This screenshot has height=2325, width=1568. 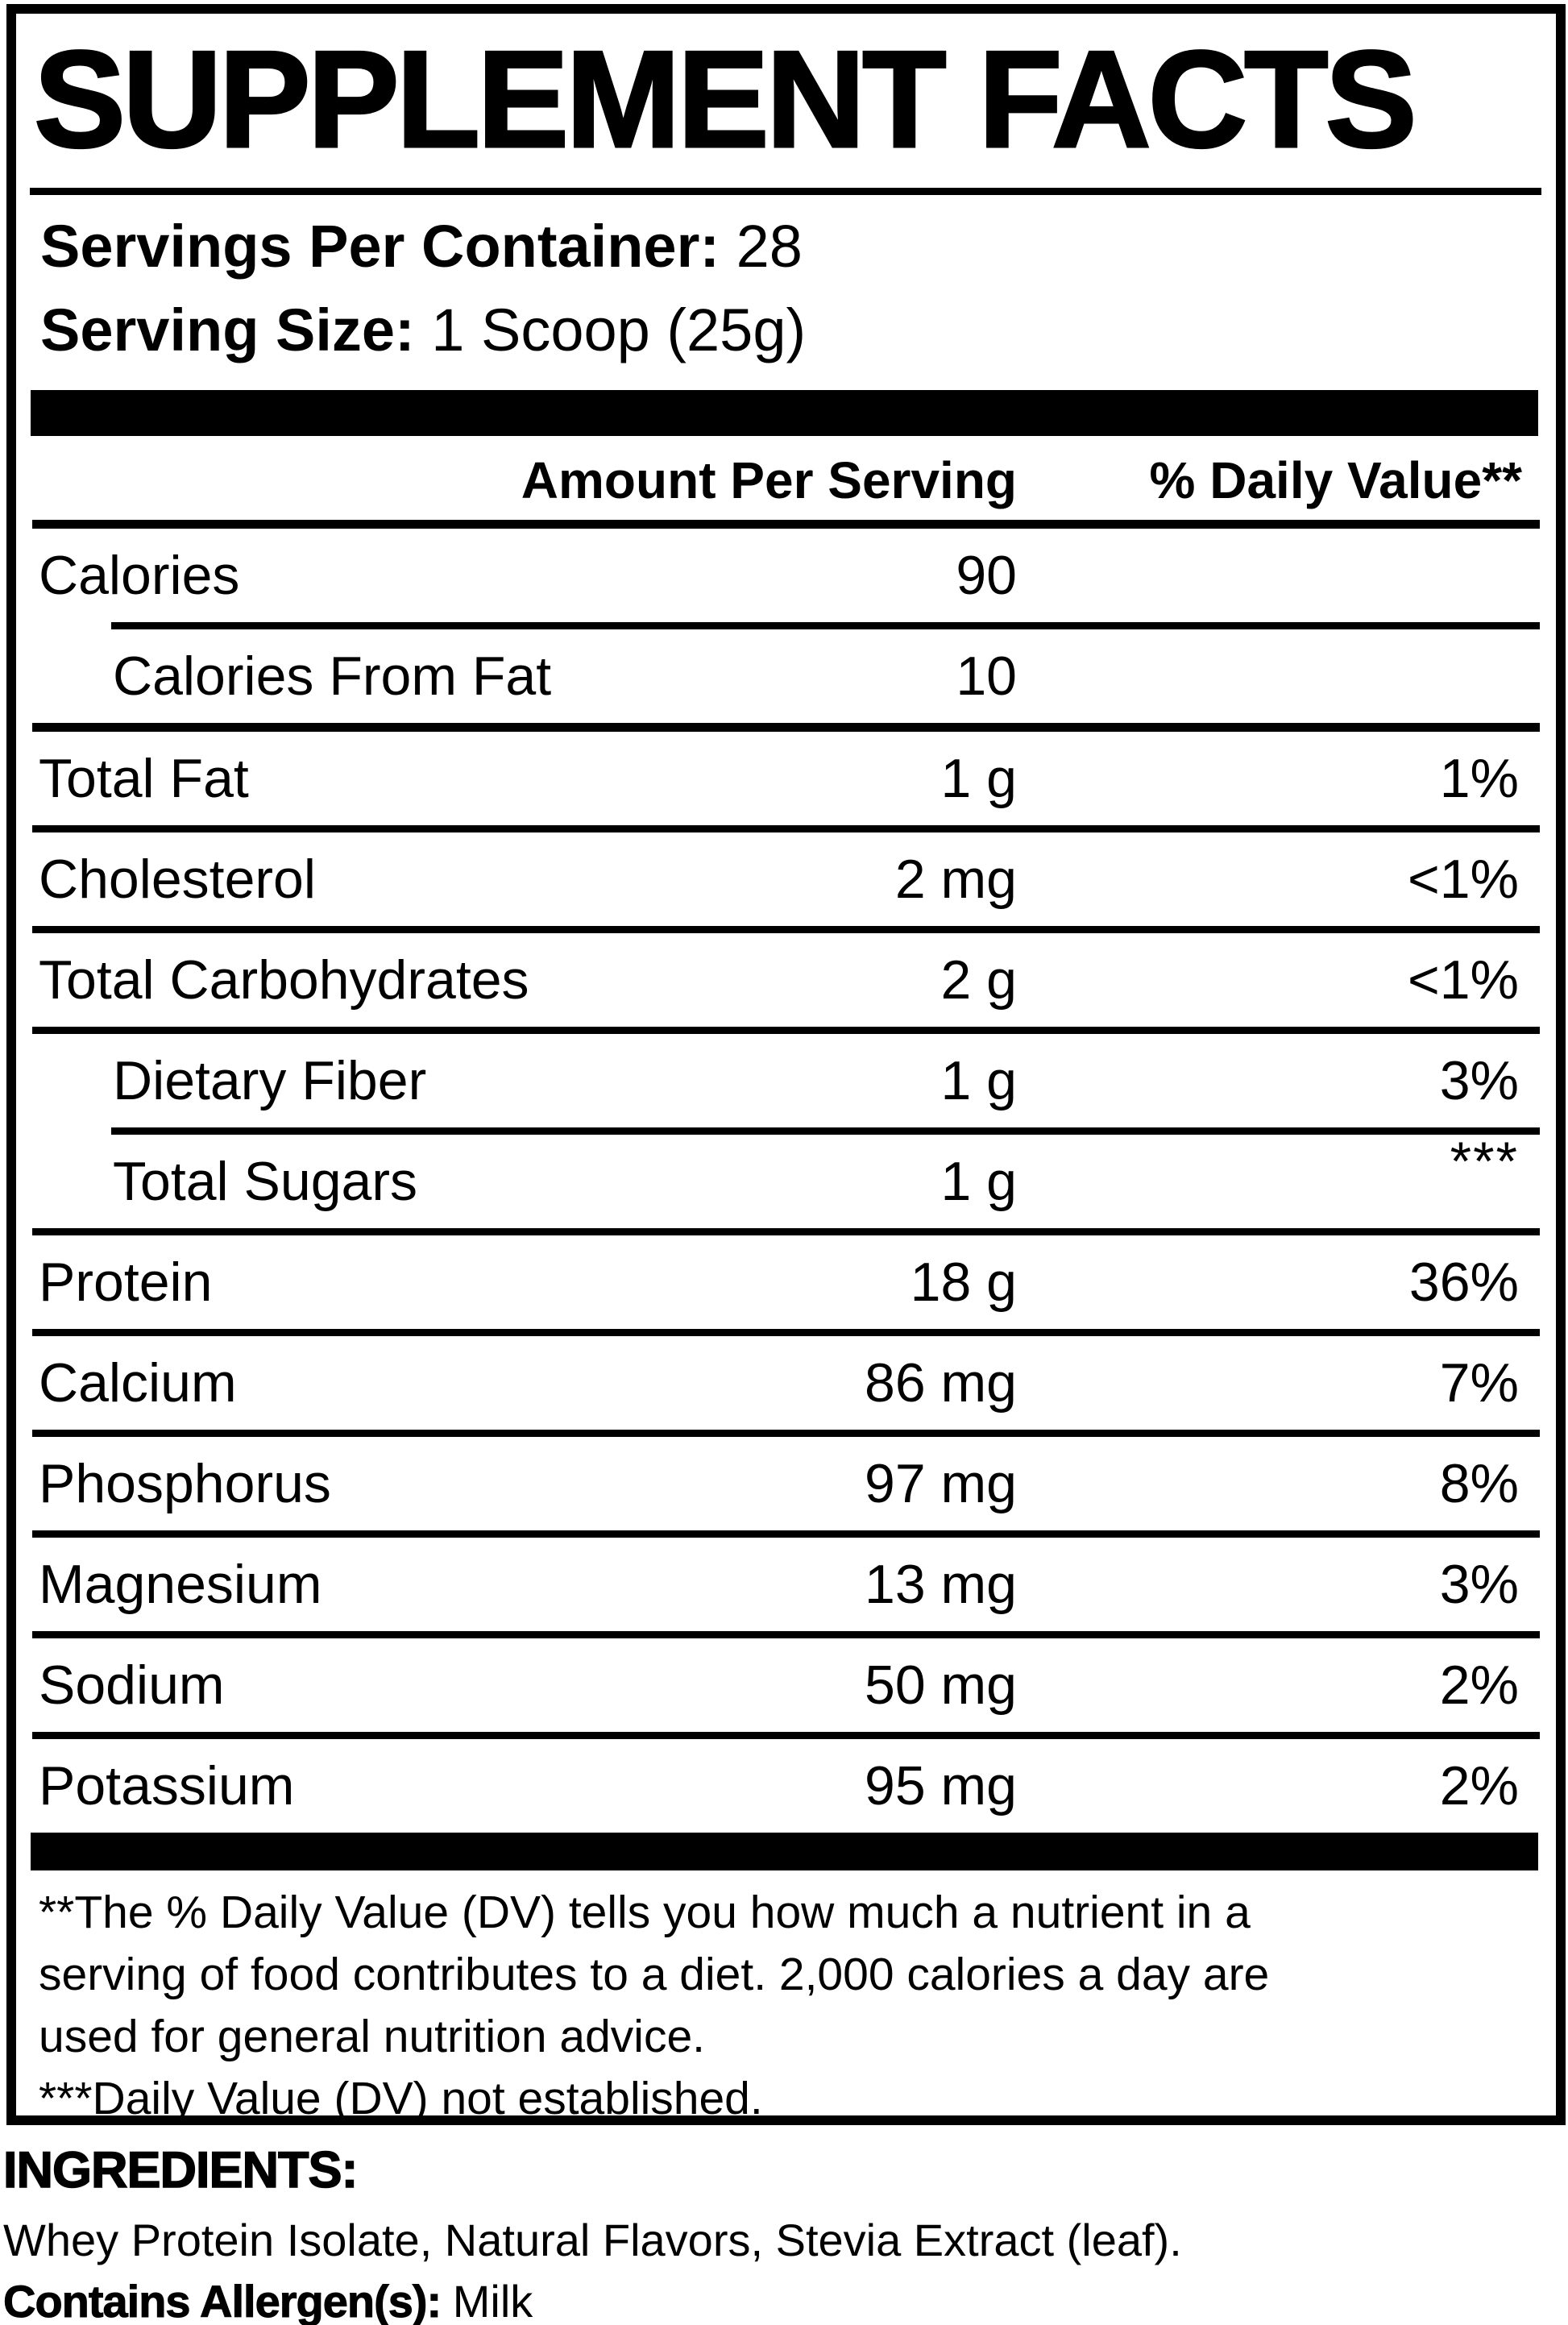 I want to click on table-row-calories-from-fat: Calories From Fat 10, so click(x=786, y=676).